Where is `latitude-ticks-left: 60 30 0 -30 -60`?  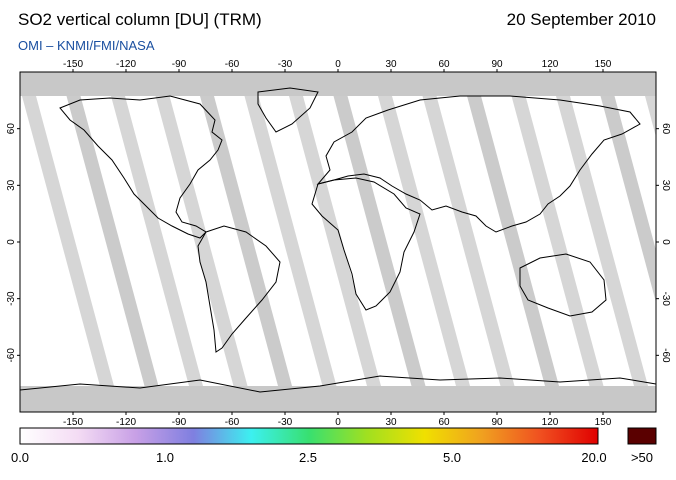 latitude-ticks-left: 60 30 0 -30 -60 is located at coordinates (13, 243).